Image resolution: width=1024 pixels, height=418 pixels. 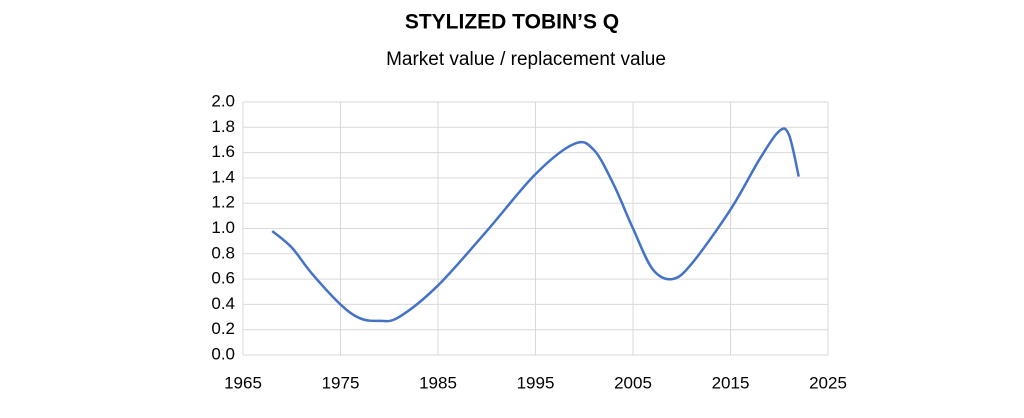 What do you see at coordinates (731, 382) in the screenshot?
I see `x-tick-label: 2015` at bounding box center [731, 382].